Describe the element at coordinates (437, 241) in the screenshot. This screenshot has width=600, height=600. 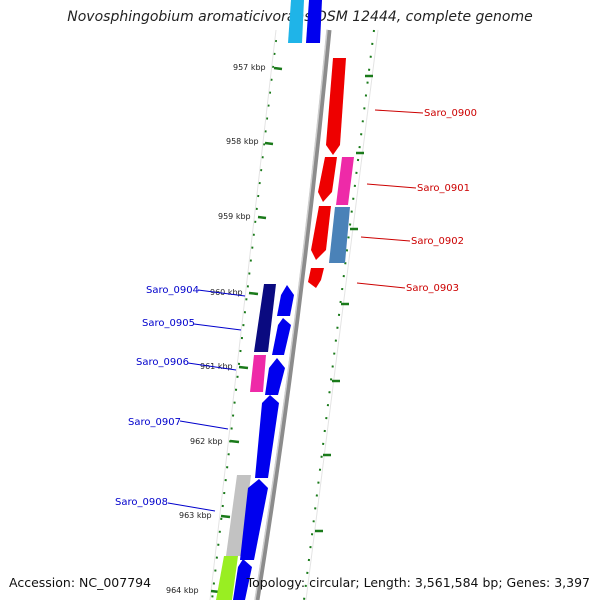
I see `label-saro-0902: Saro_0902` at that location.